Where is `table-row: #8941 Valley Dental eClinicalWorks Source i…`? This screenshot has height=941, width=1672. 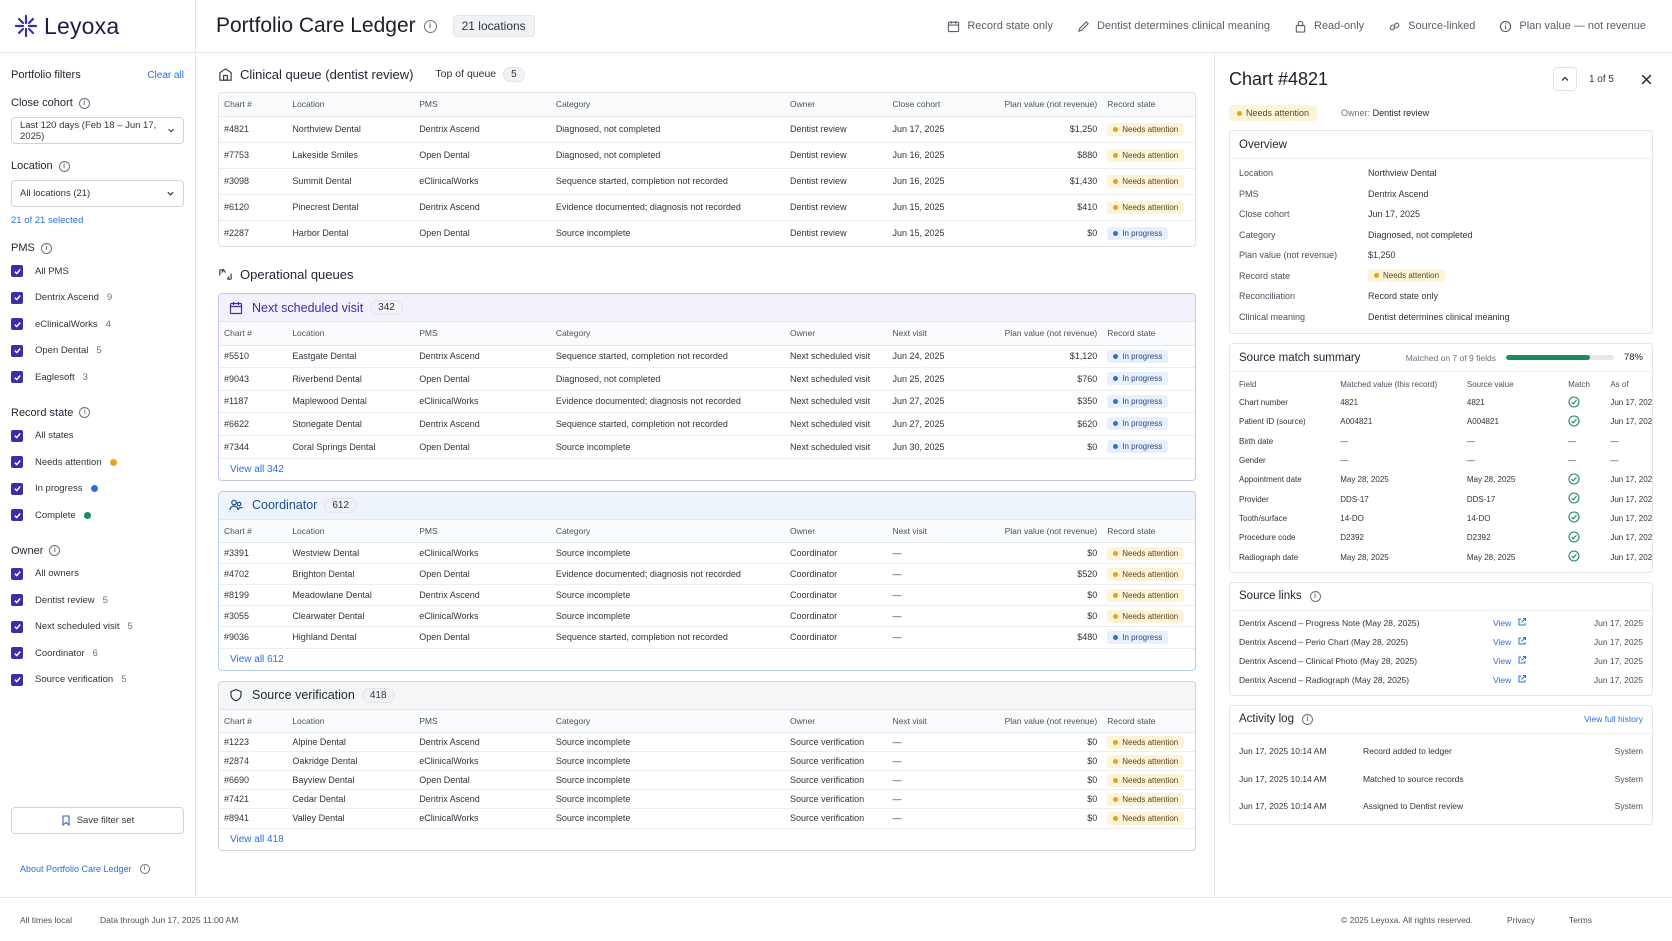
table-row: #8941 Valley Dental eClinicalWorks Source i… is located at coordinates (707, 818).